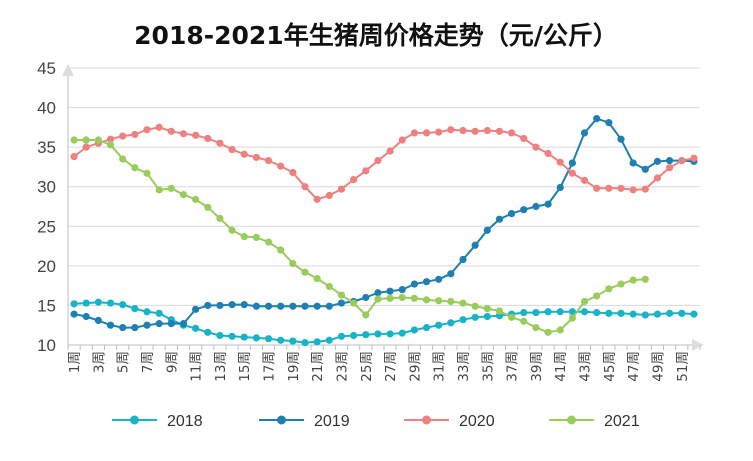 The height and width of the screenshot is (461, 753). I want to click on legend-item-2018: 2018, so click(157, 421).